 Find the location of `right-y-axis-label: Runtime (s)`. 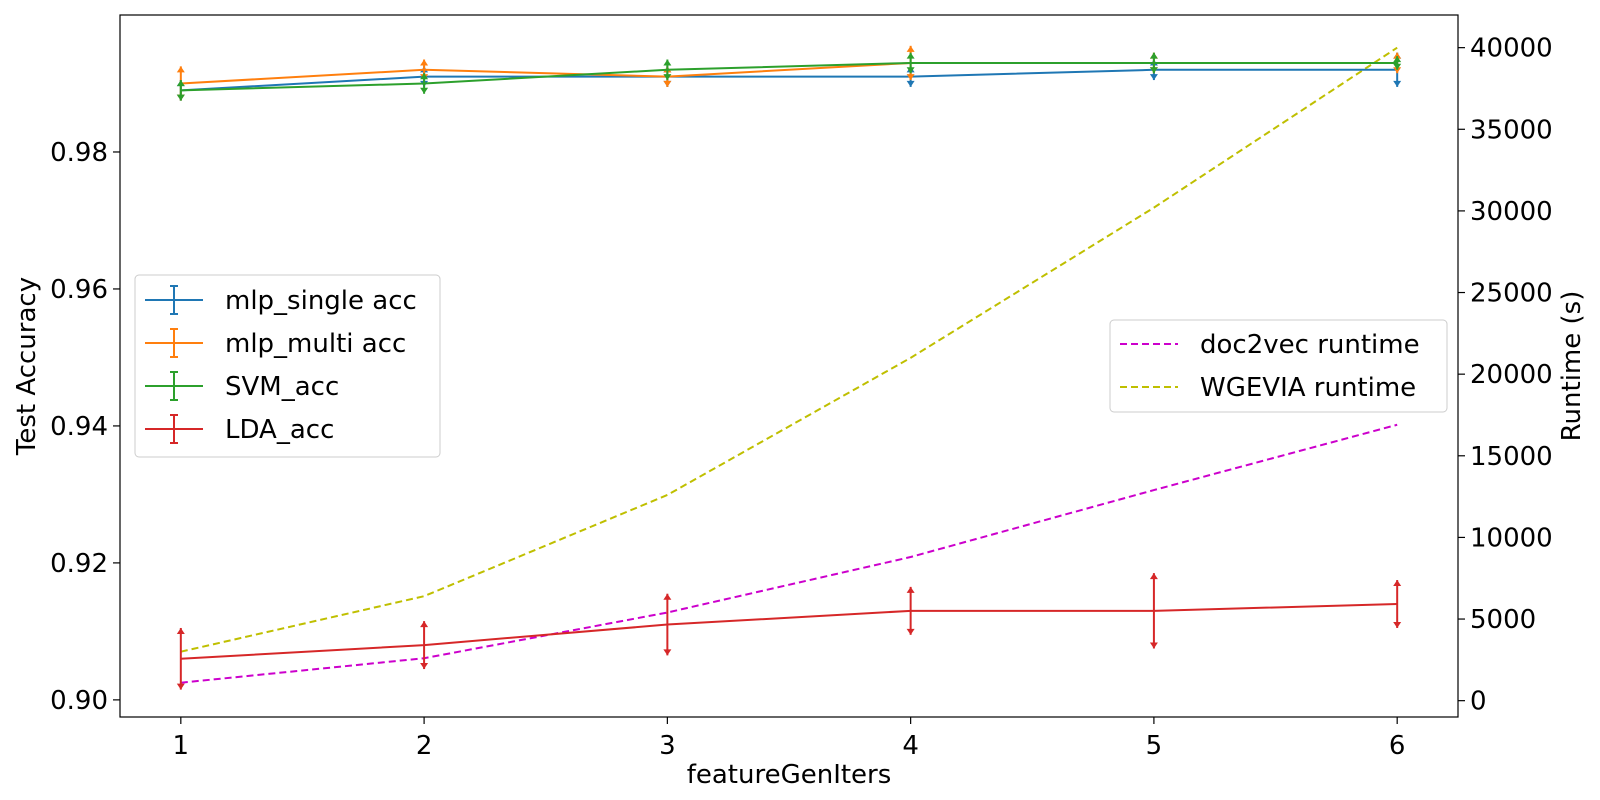

right-y-axis-label: Runtime (s) is located at coordinates (1572, 366).